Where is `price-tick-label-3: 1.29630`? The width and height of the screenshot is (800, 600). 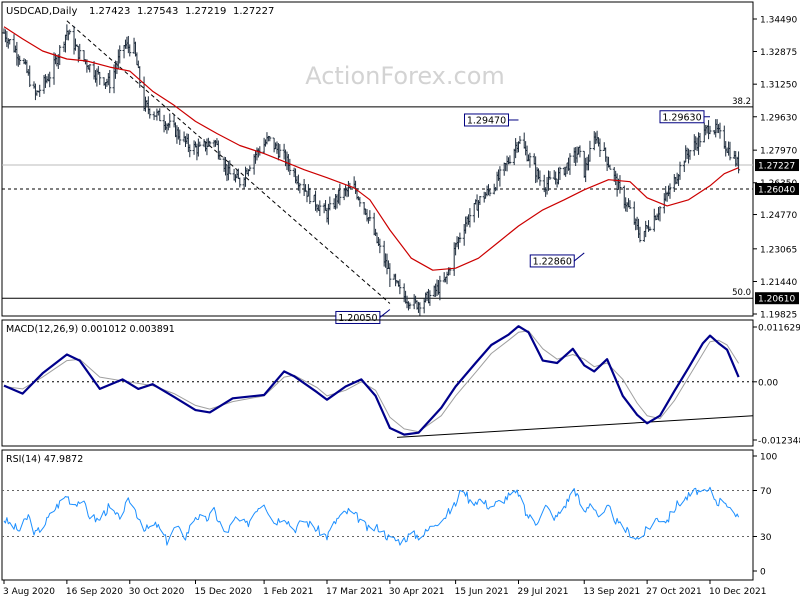 price-tick-label-3: 1.29630 is located at coordinates (778, 118).